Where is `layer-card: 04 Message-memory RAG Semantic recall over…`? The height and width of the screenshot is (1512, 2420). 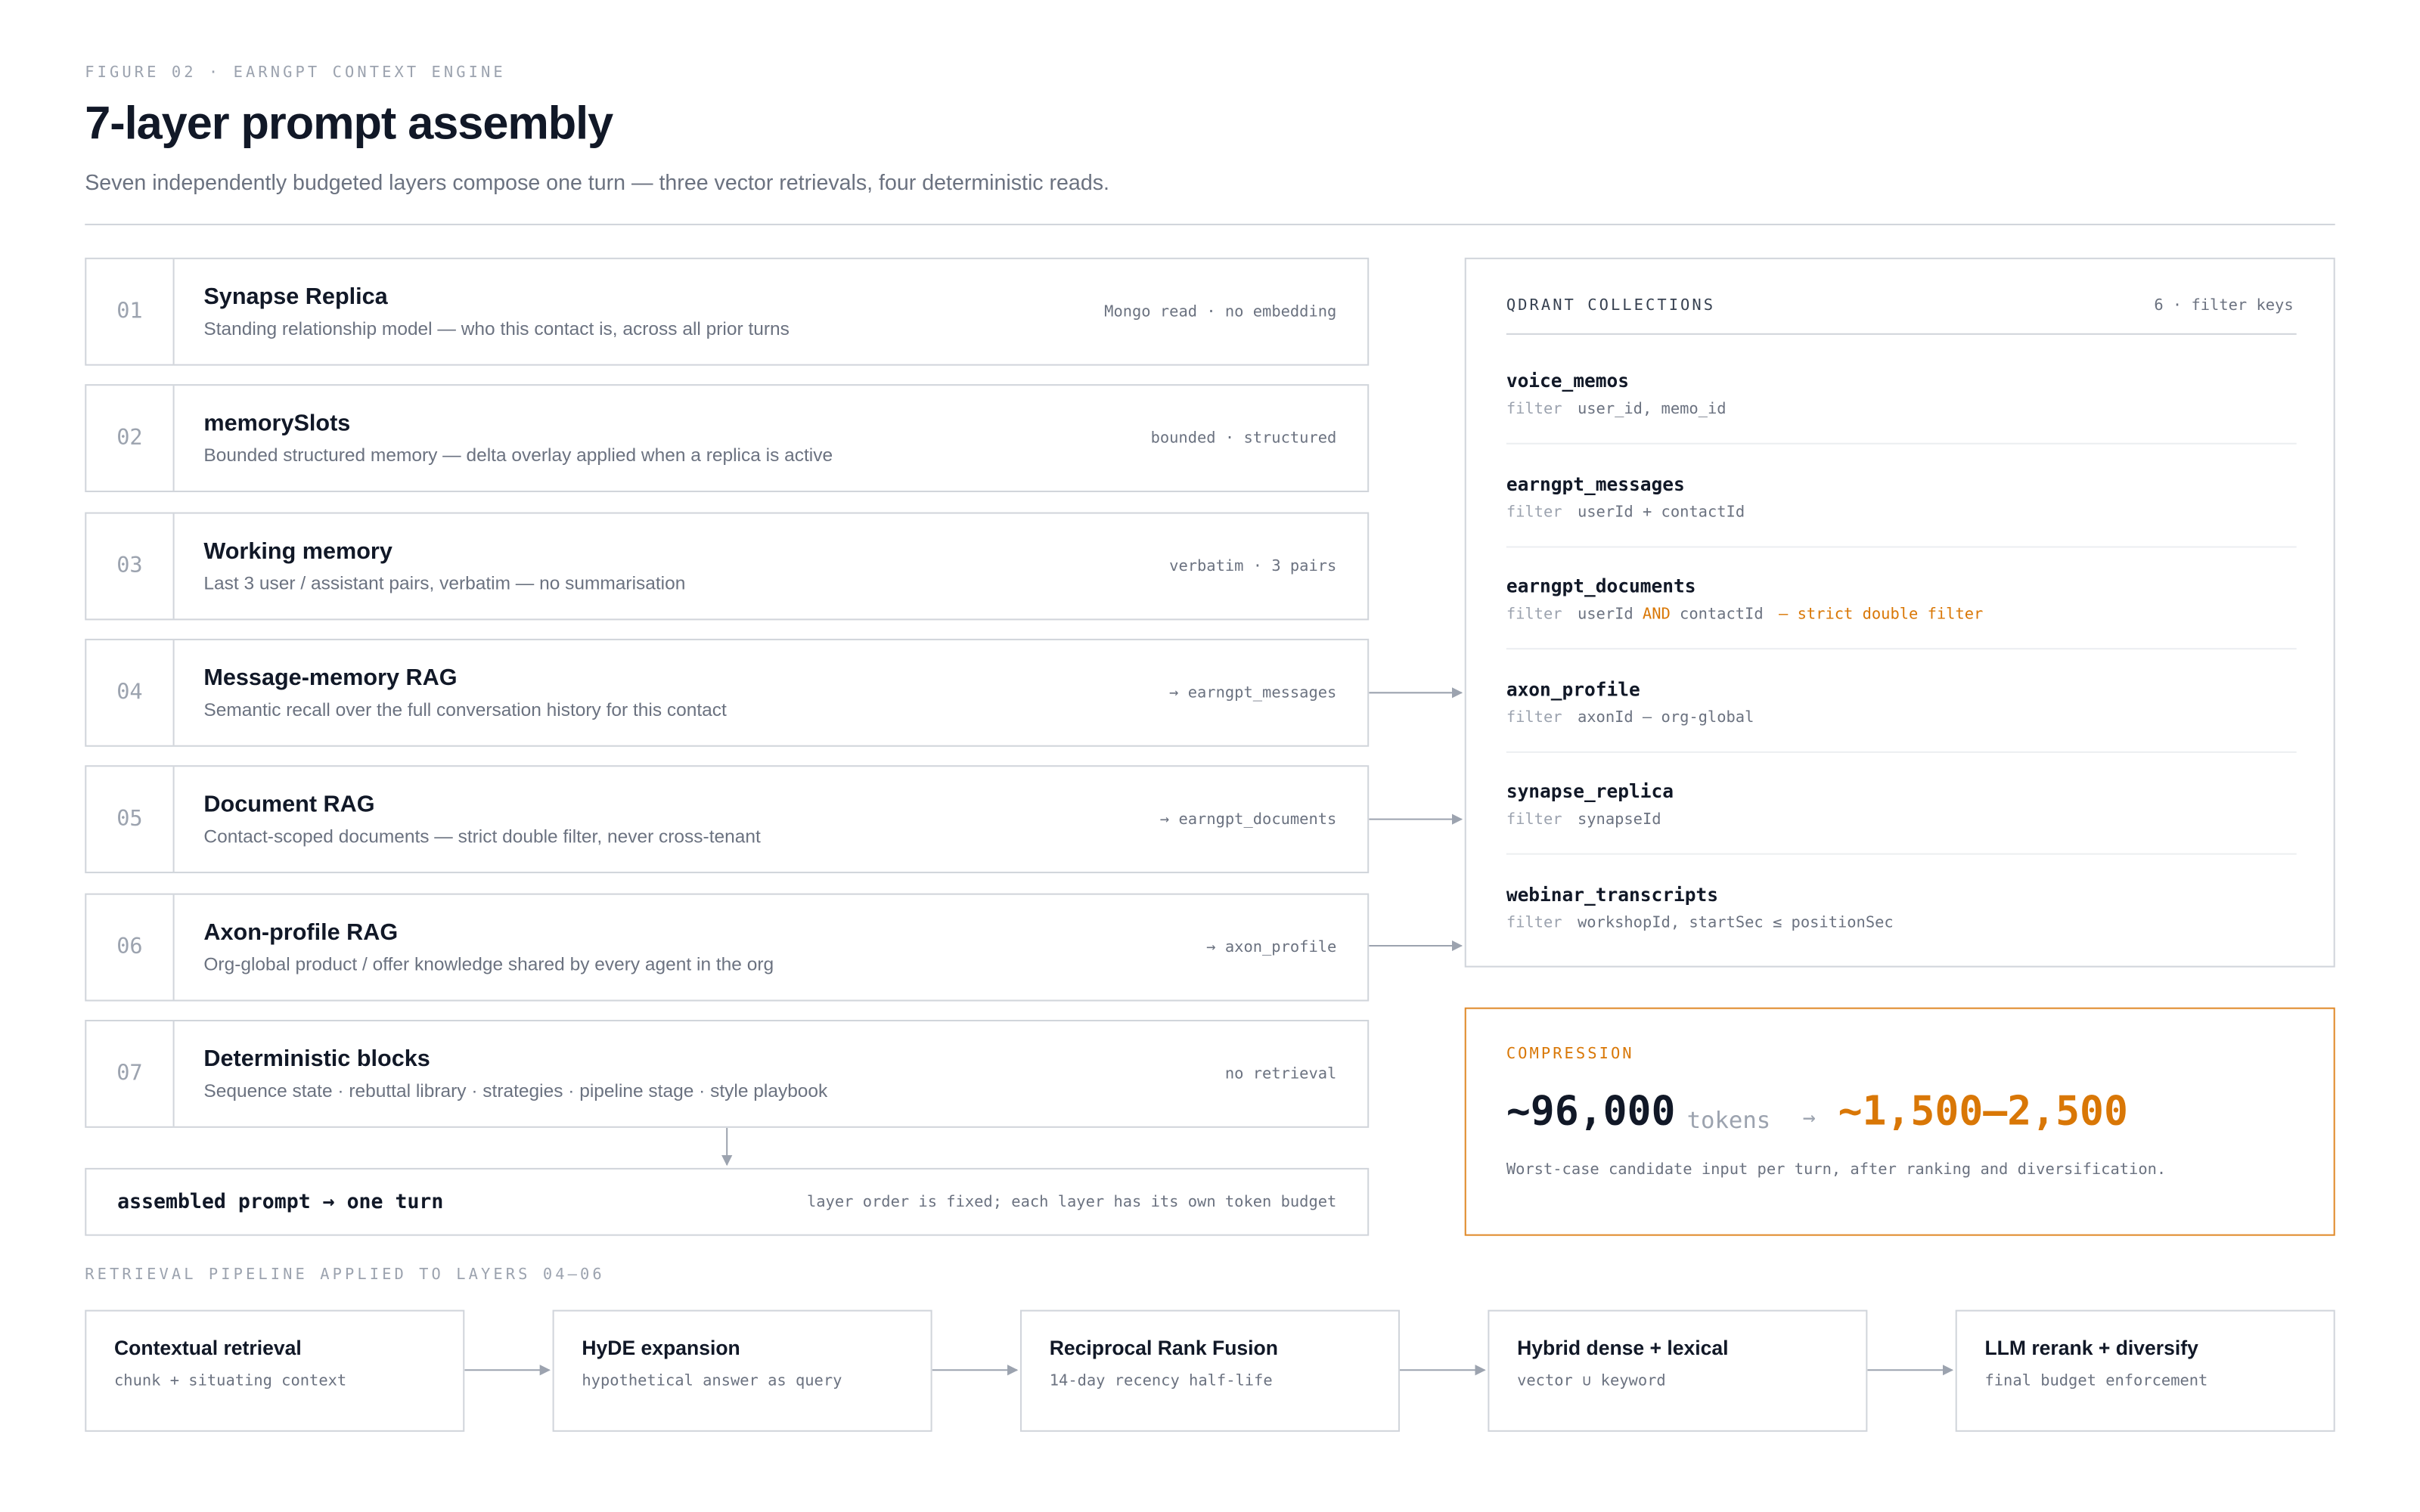
layer-card: 04 Message-memory RAG Semantic recall over… is located at coordinates (727, 692).